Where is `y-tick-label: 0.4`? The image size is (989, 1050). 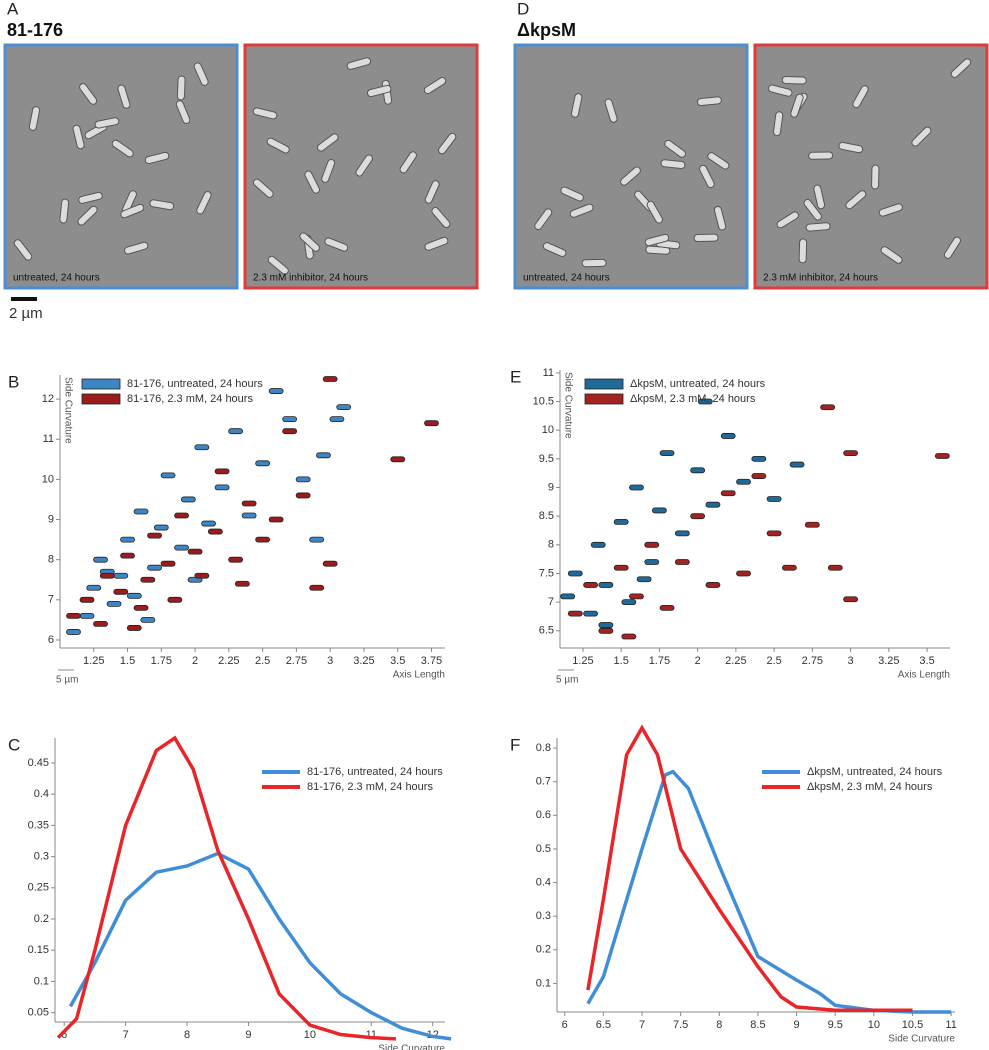
y-tick-label: 0.4 is located at coordinates (41, 794).